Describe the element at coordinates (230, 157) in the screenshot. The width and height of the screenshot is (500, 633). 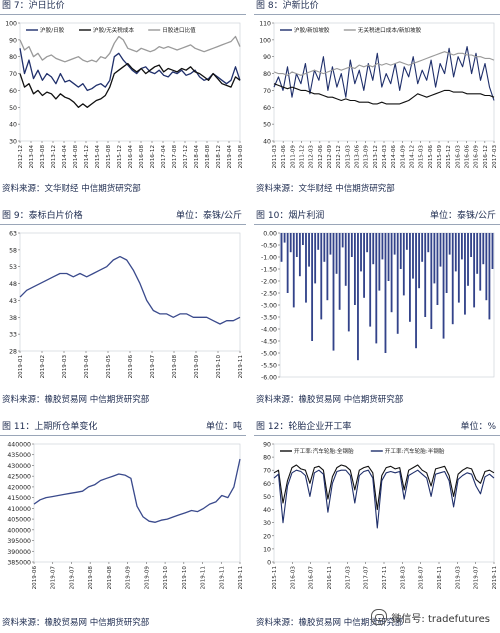
I see `x-tick-label: 2019-04` at that location.